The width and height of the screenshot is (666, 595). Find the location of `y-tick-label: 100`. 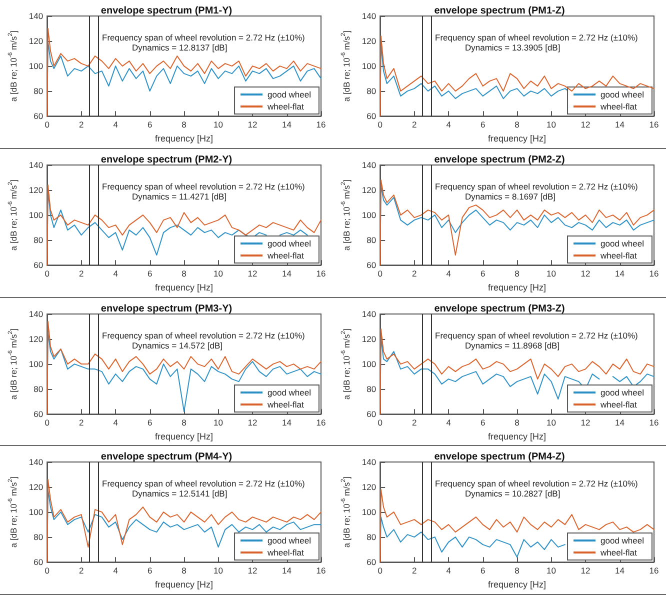

y-tick-label: 100 is located at coordinates (36, 66).